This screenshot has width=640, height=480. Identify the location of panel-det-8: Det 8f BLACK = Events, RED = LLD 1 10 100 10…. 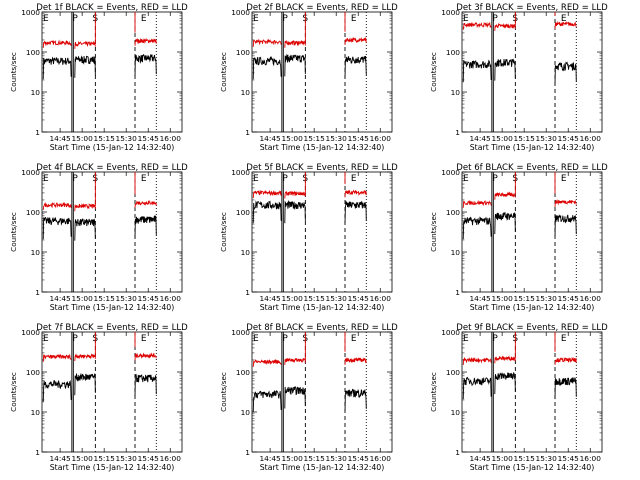
(308, 397).